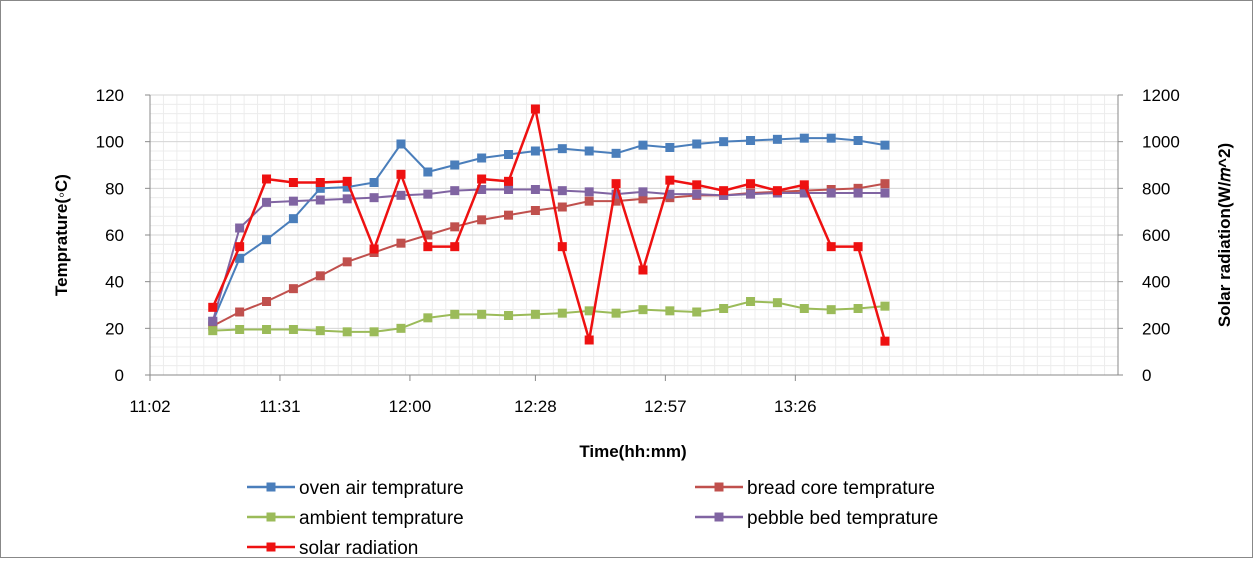 Image resolution: width=1253 pixels, height=562 pixels. What do you see at coordinates (1146, 375) in the screenshot?
I see `y2-tick-label: 0` at bounding box center [1146, 375].